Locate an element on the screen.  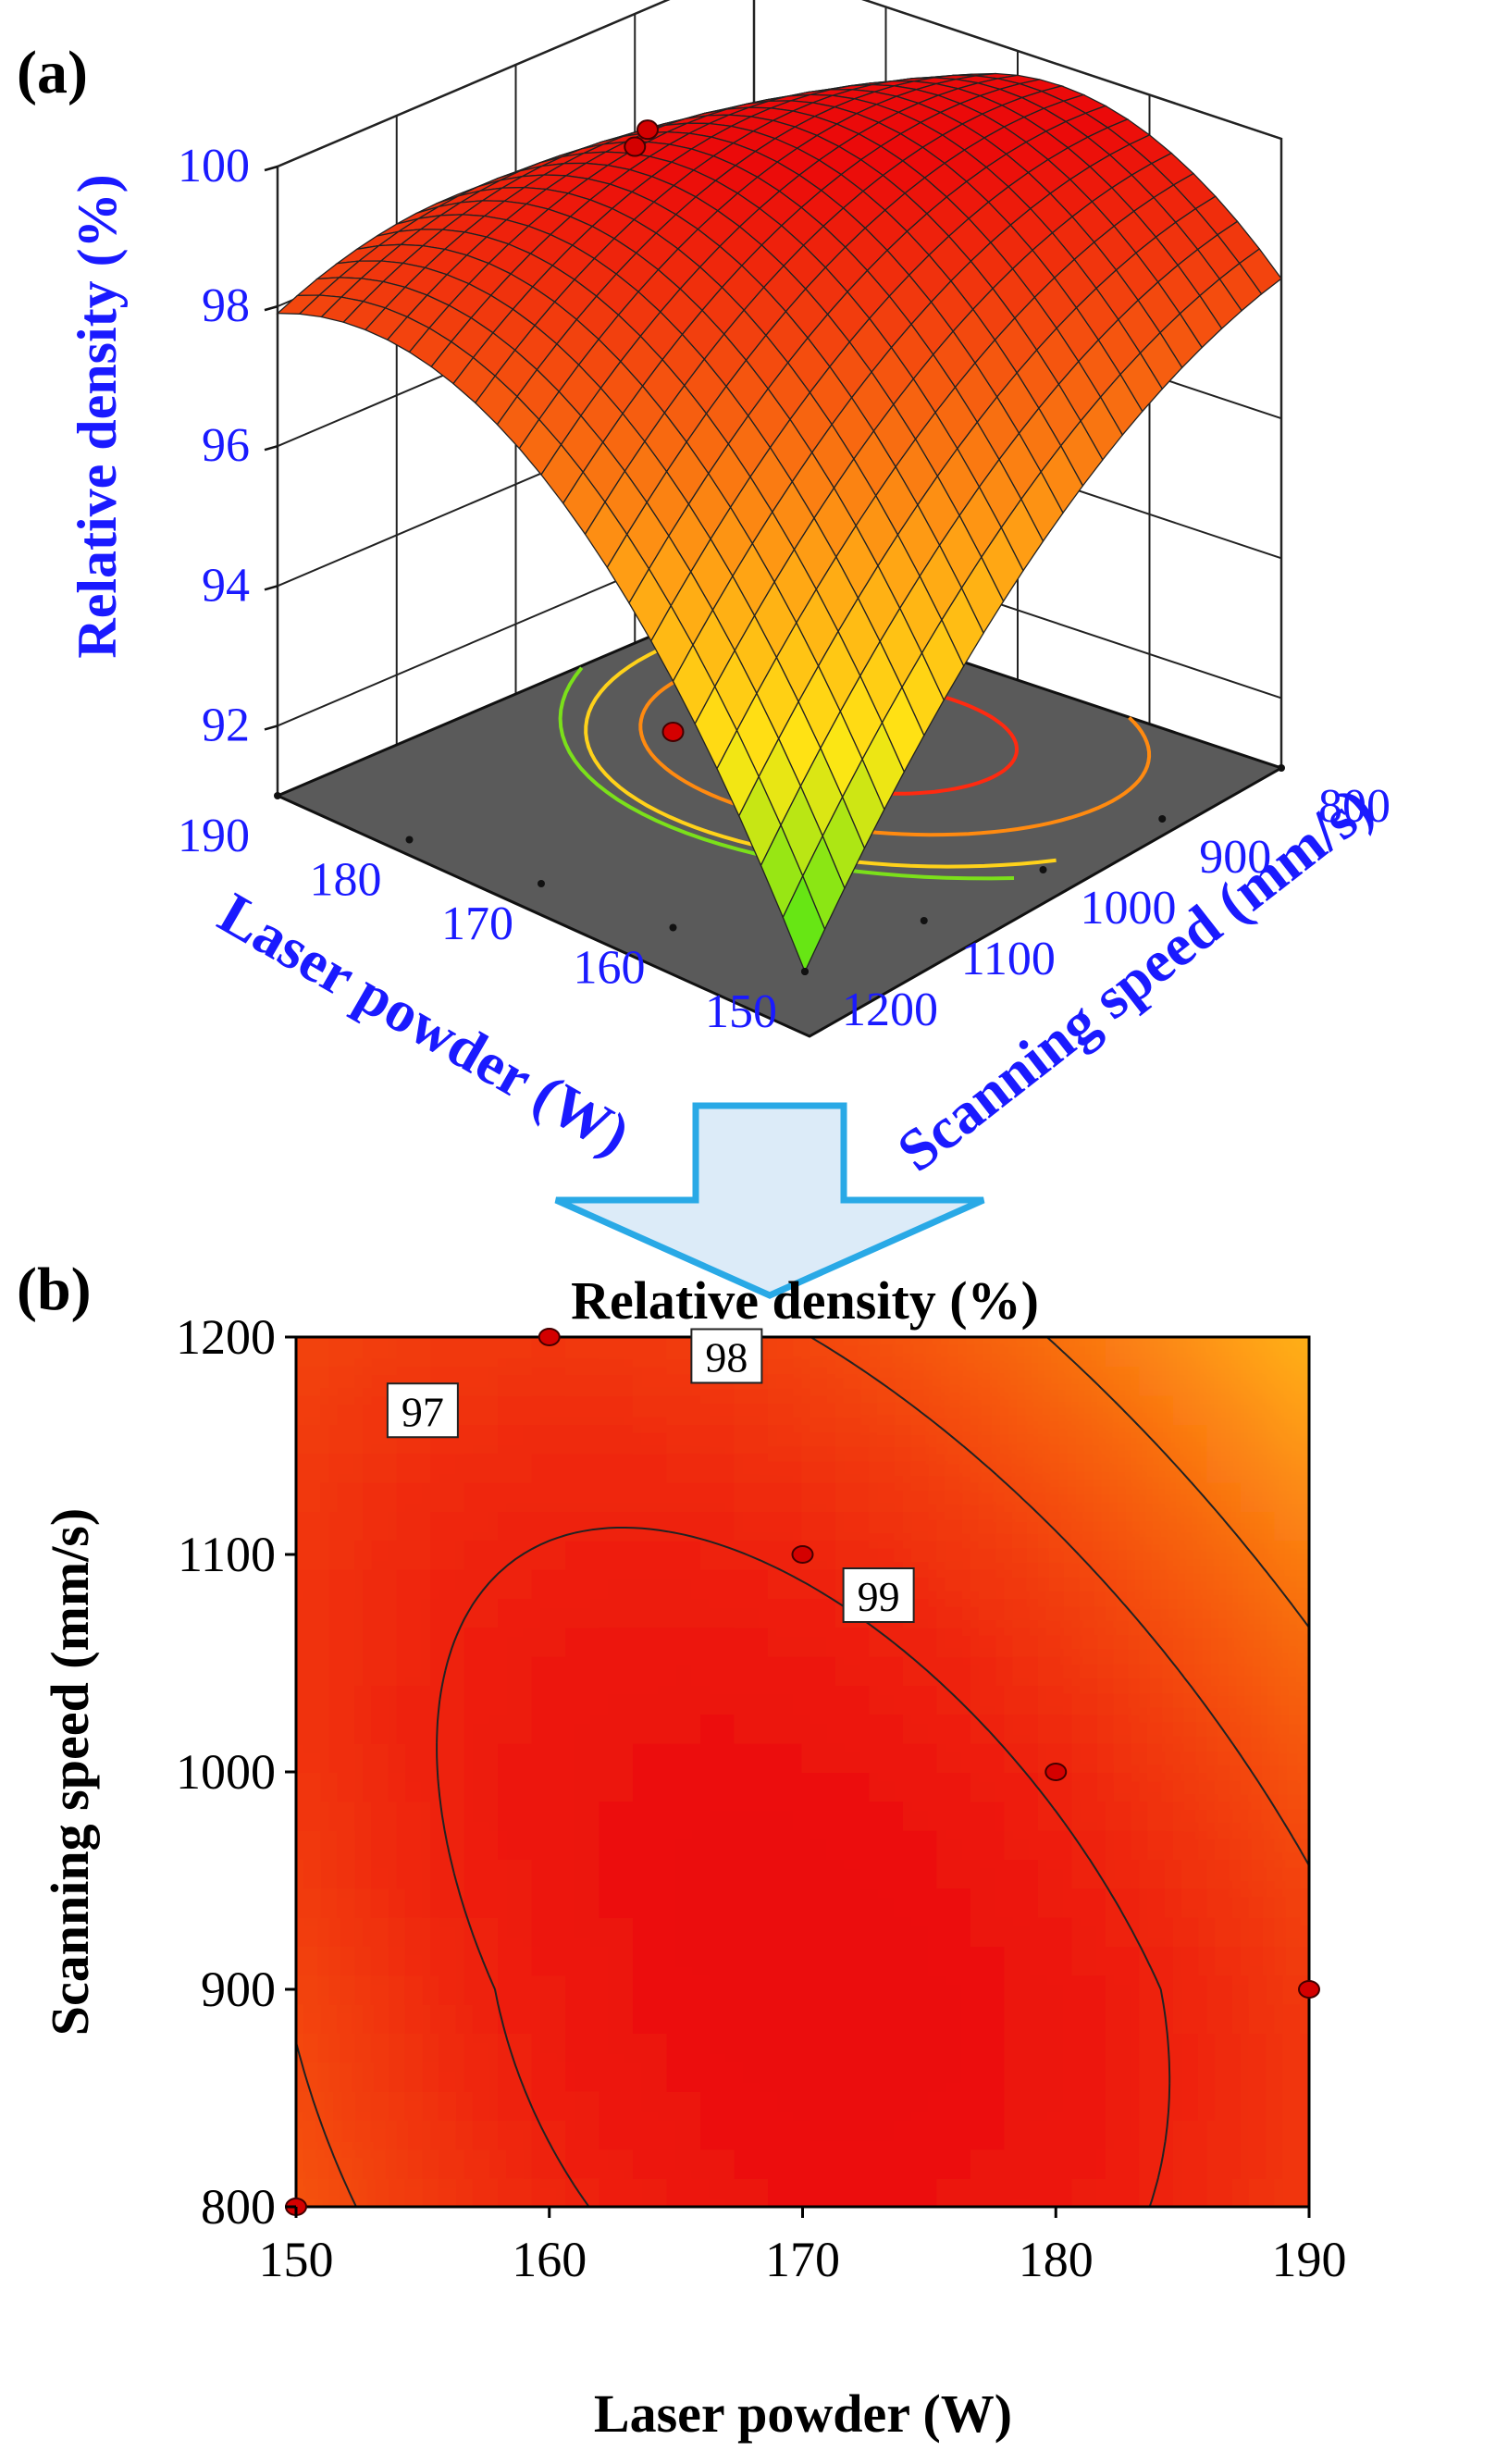
surface-point is located at coordinates (673, 732).